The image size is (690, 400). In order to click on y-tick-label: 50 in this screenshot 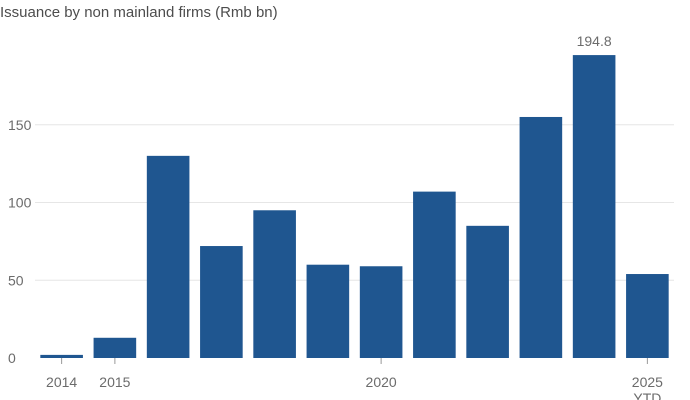, I will do `click(16, 280)`.